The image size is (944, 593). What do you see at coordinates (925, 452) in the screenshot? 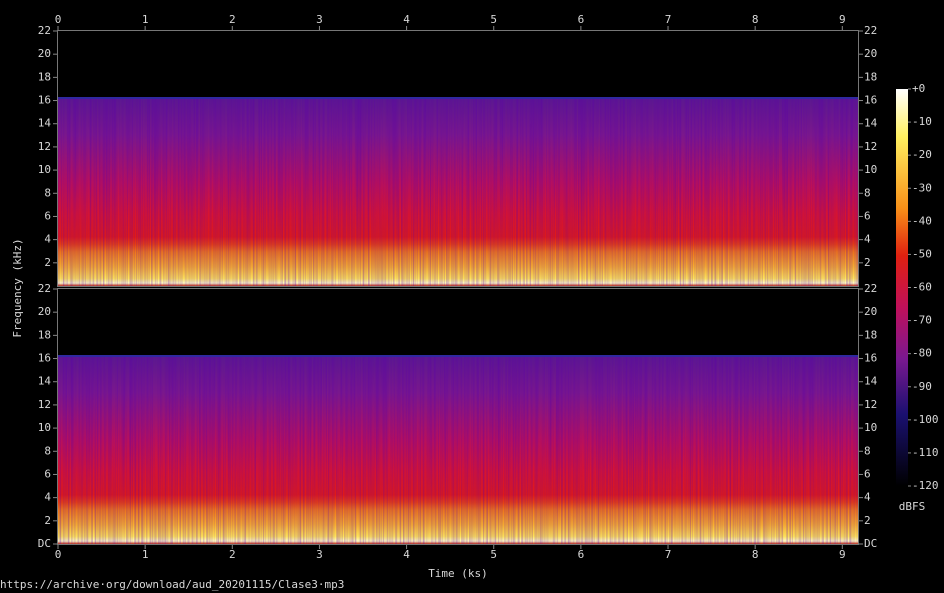
I see `colorbar-tick-label: -110` at bounding box center [925, 452].